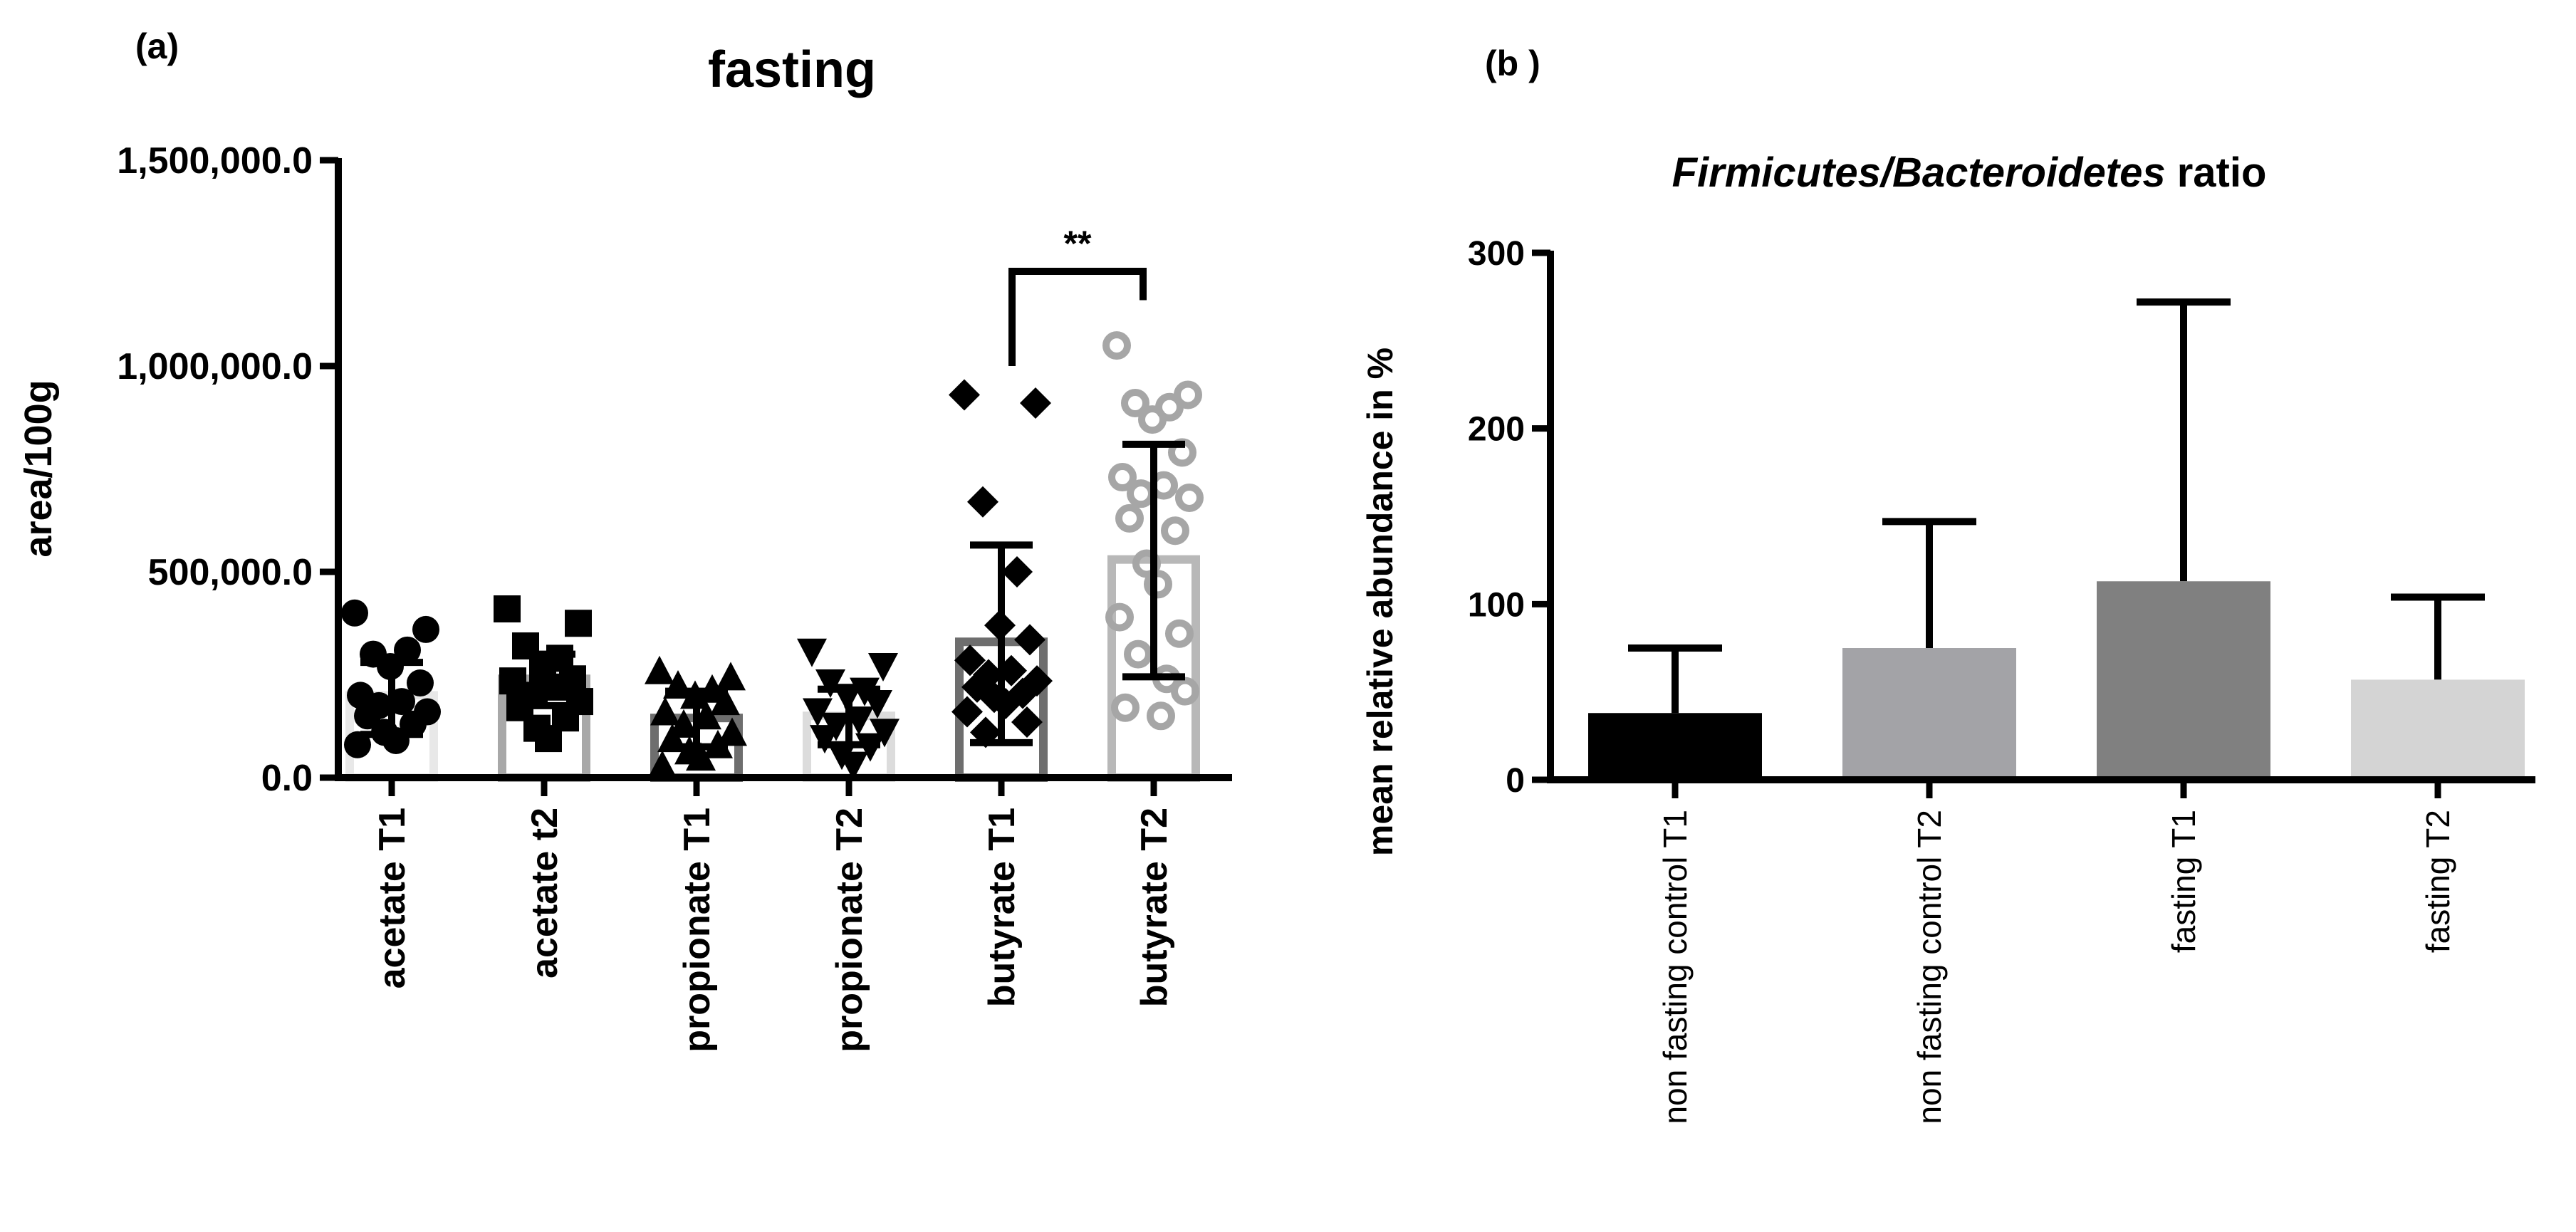 The width and height of the screenshot is (2576, 1232). I want to click on significance-label: **, so click(1078, 244).